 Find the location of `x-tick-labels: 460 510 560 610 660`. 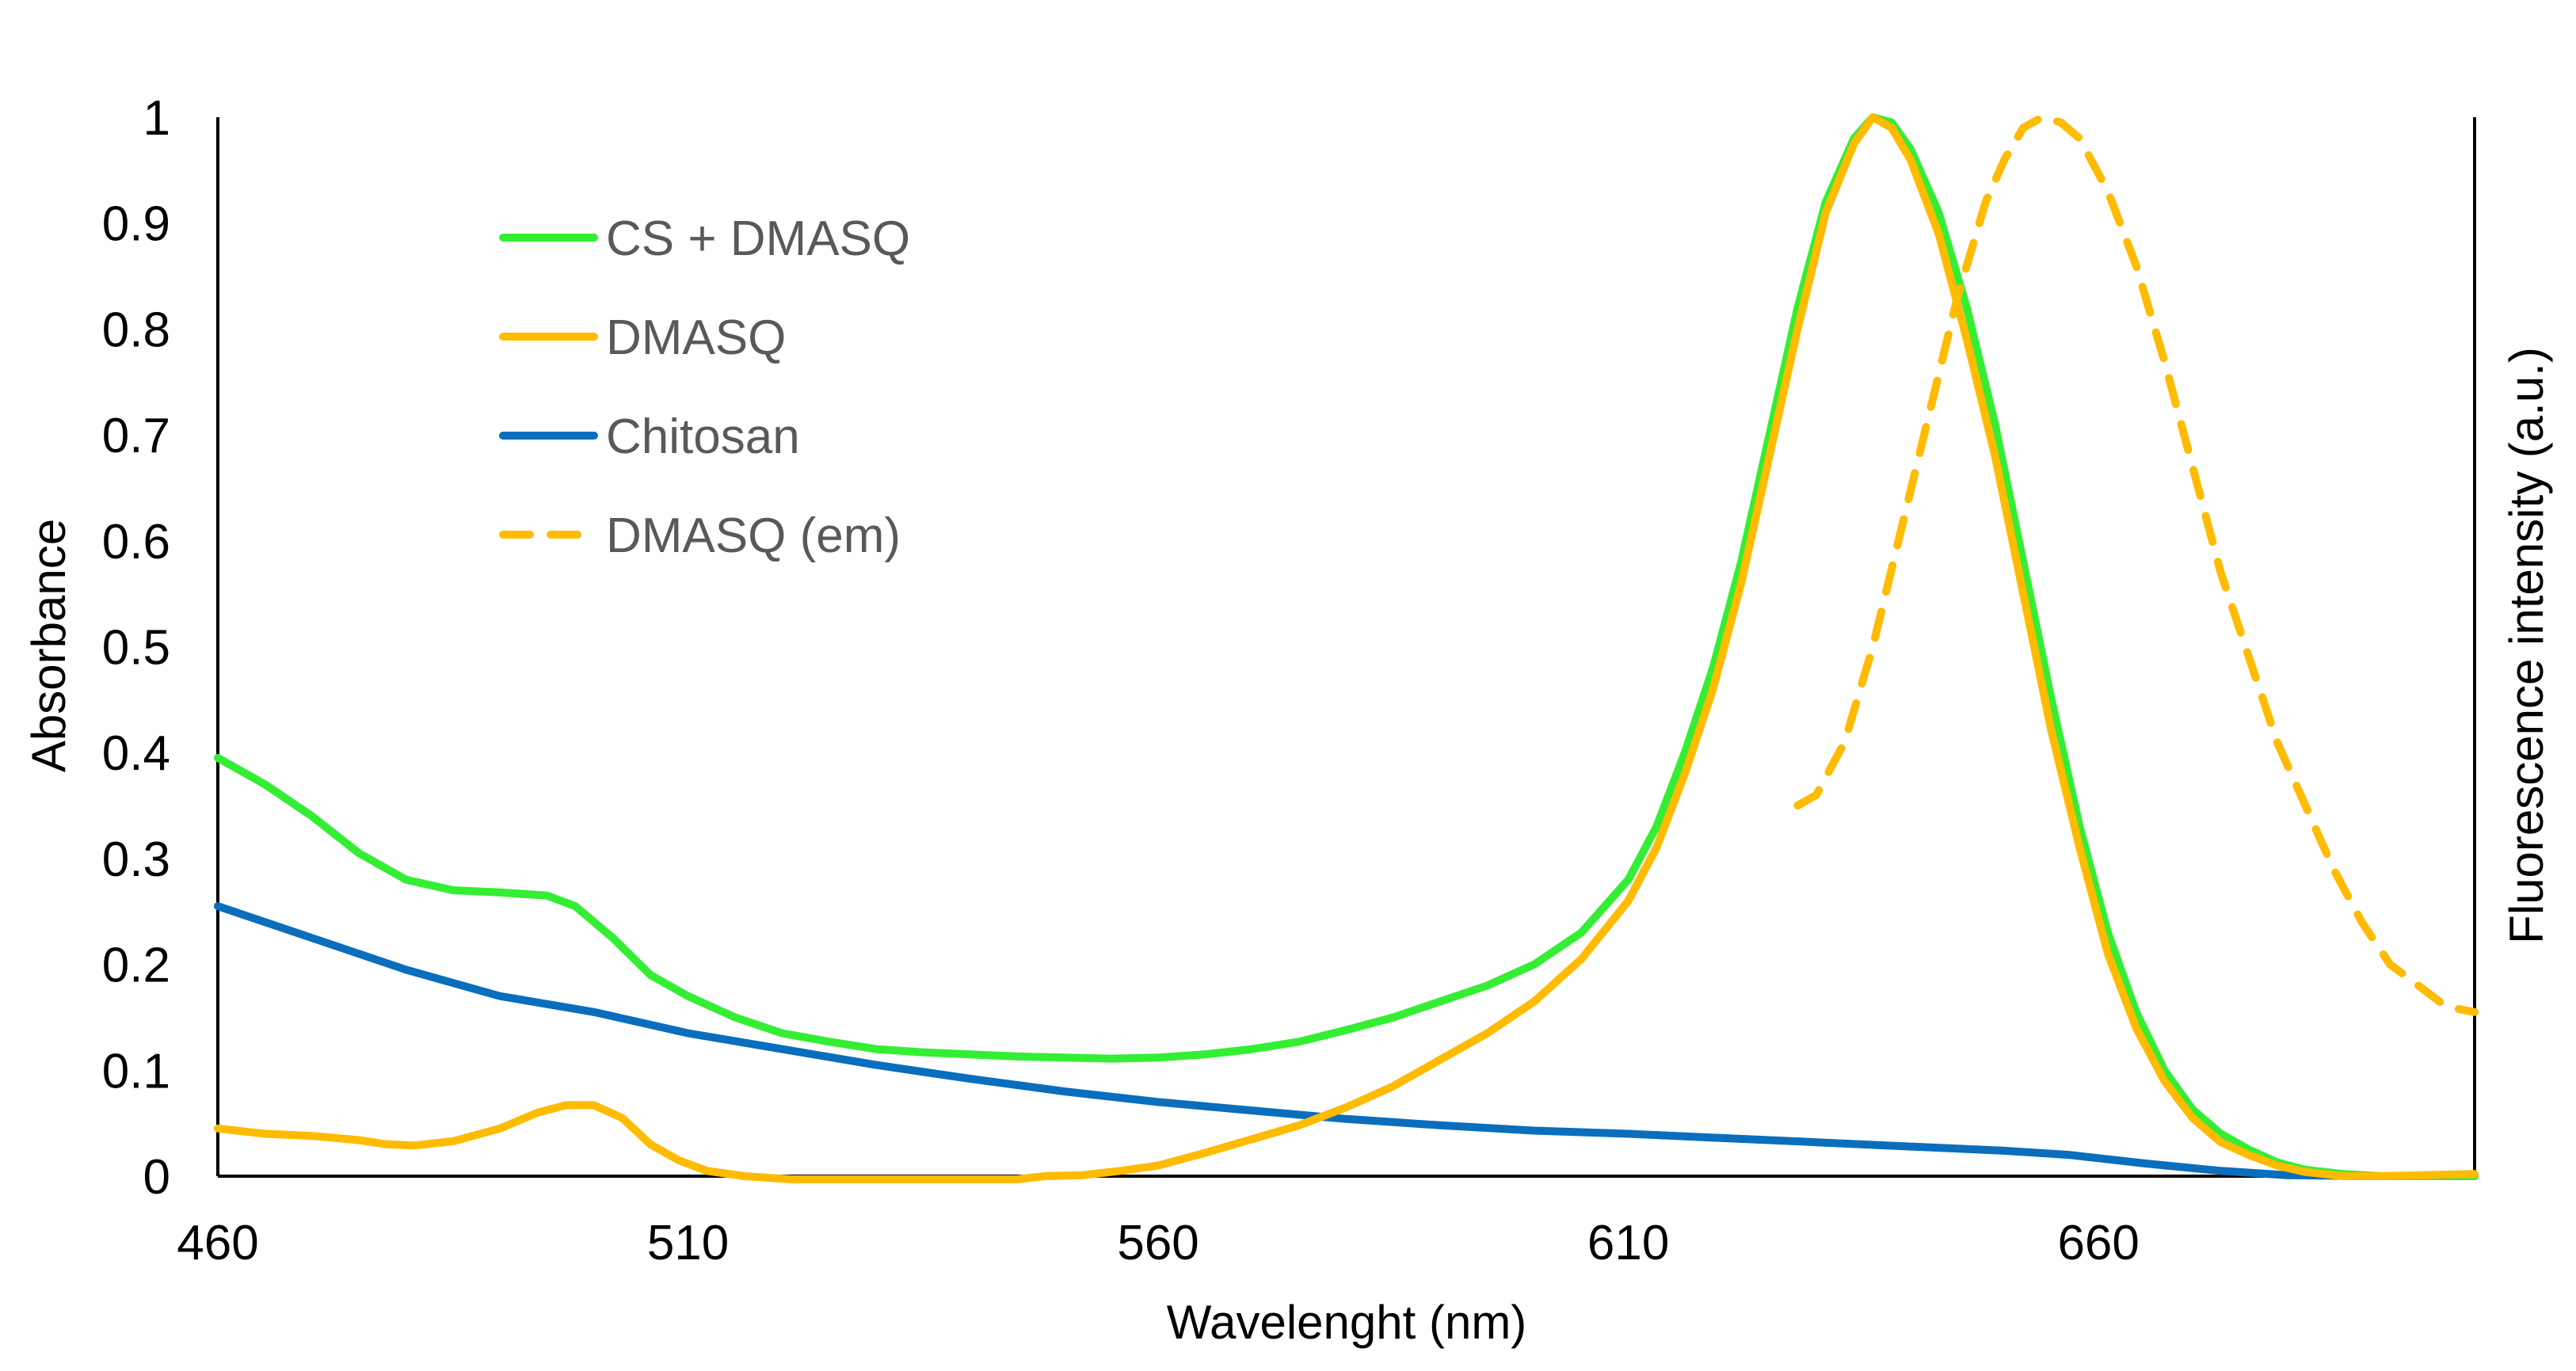

x-tick-labels: 460 510 560 610 660 is located at coordinates (1158, 1243).